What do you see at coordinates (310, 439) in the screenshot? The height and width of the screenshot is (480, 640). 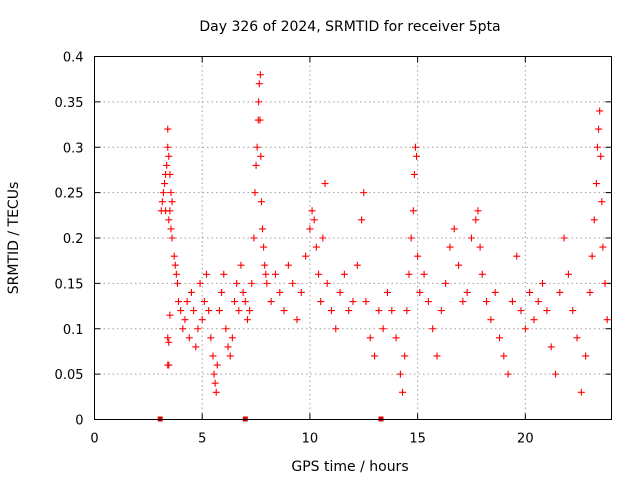 I see `x-tick-label: 10` at bounding box center [310, 439].